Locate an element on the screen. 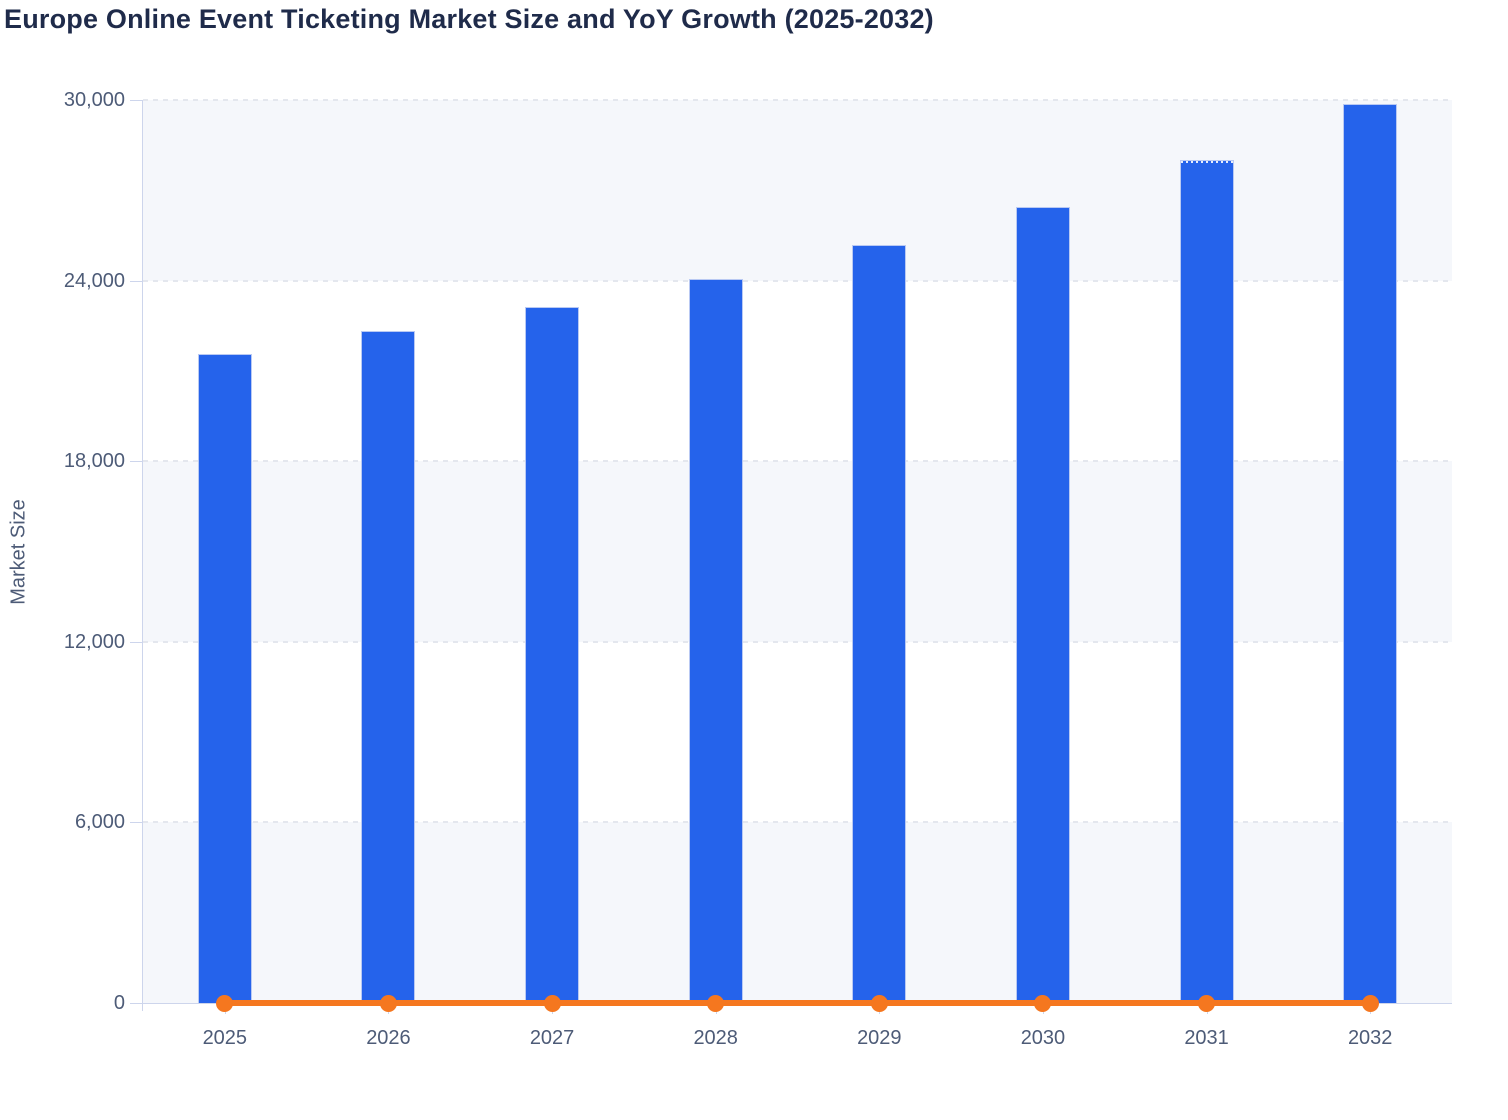 The image size is (1508, 1120). x-tick-label: 2026 is located at coordinates (388, 1038).